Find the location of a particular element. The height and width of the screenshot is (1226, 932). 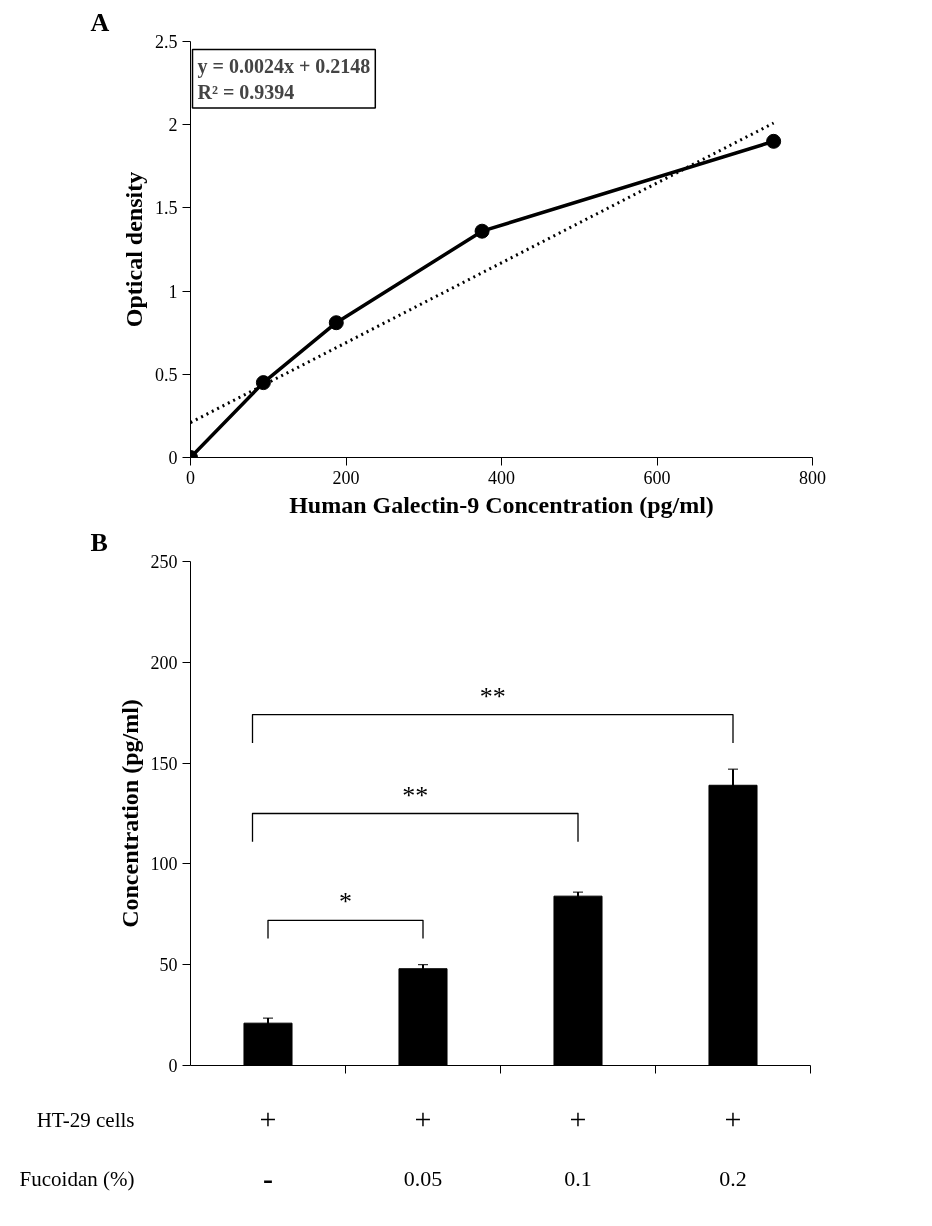

x-tick-label: 800 is located at coordinates (812, 477).